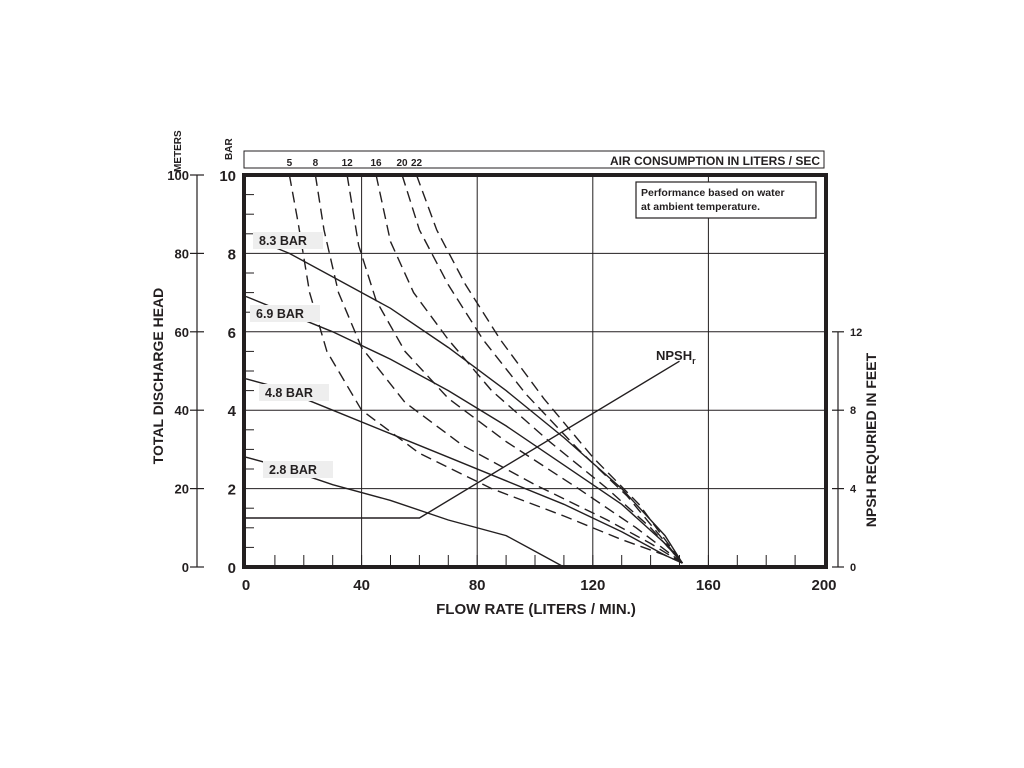 The height and width of the screenshot is (768, 1024). Describe the element at coordinates (853, 411) in the screenshot. I see `npsh-tick-label: 8` at that location.